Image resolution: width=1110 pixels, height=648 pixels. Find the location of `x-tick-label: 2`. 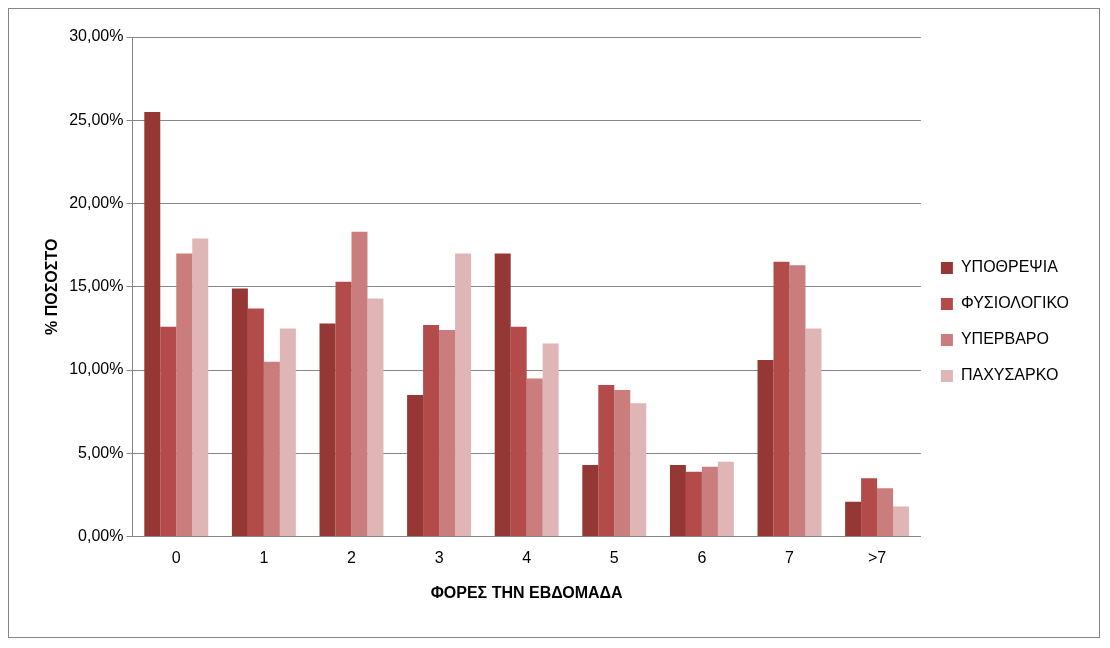

x-tick-label: 2 is located at coordinates (352, 557).